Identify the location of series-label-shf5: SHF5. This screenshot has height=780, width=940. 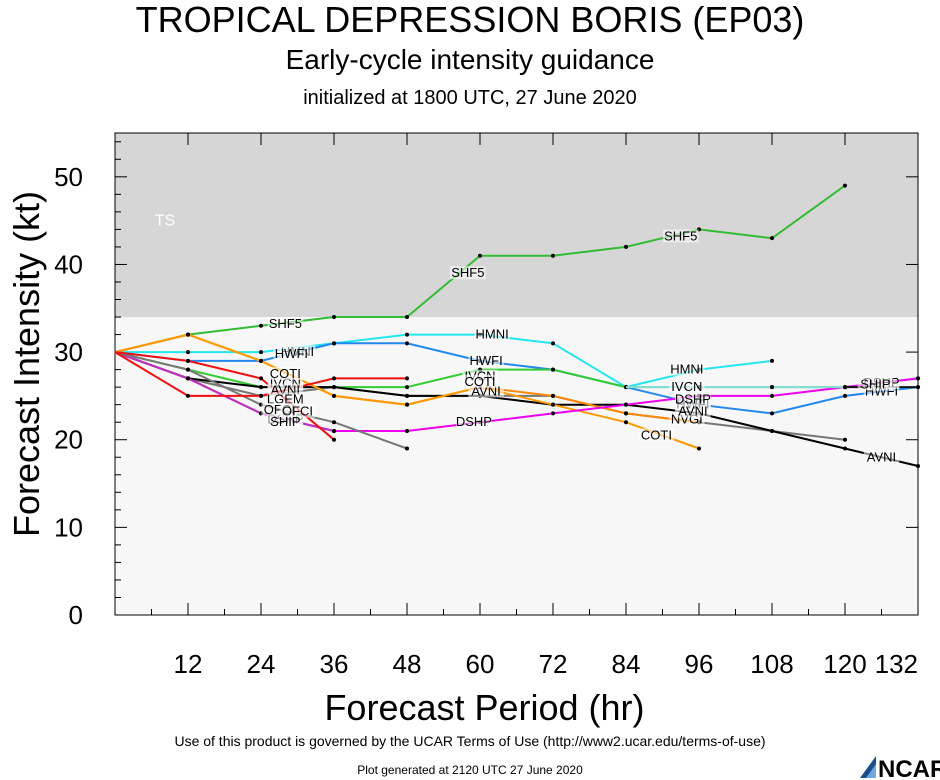
(467, 272).